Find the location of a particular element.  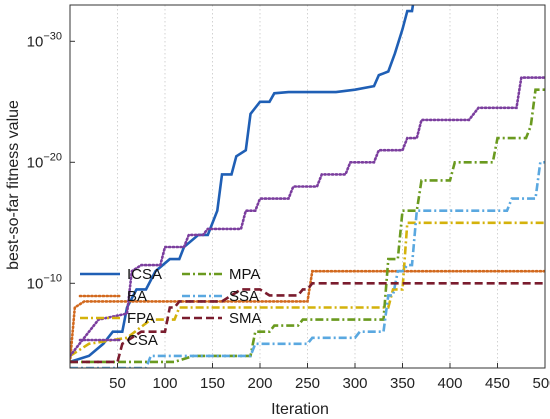

legend-label-sma: SMA is located at coordinates (245, 318).